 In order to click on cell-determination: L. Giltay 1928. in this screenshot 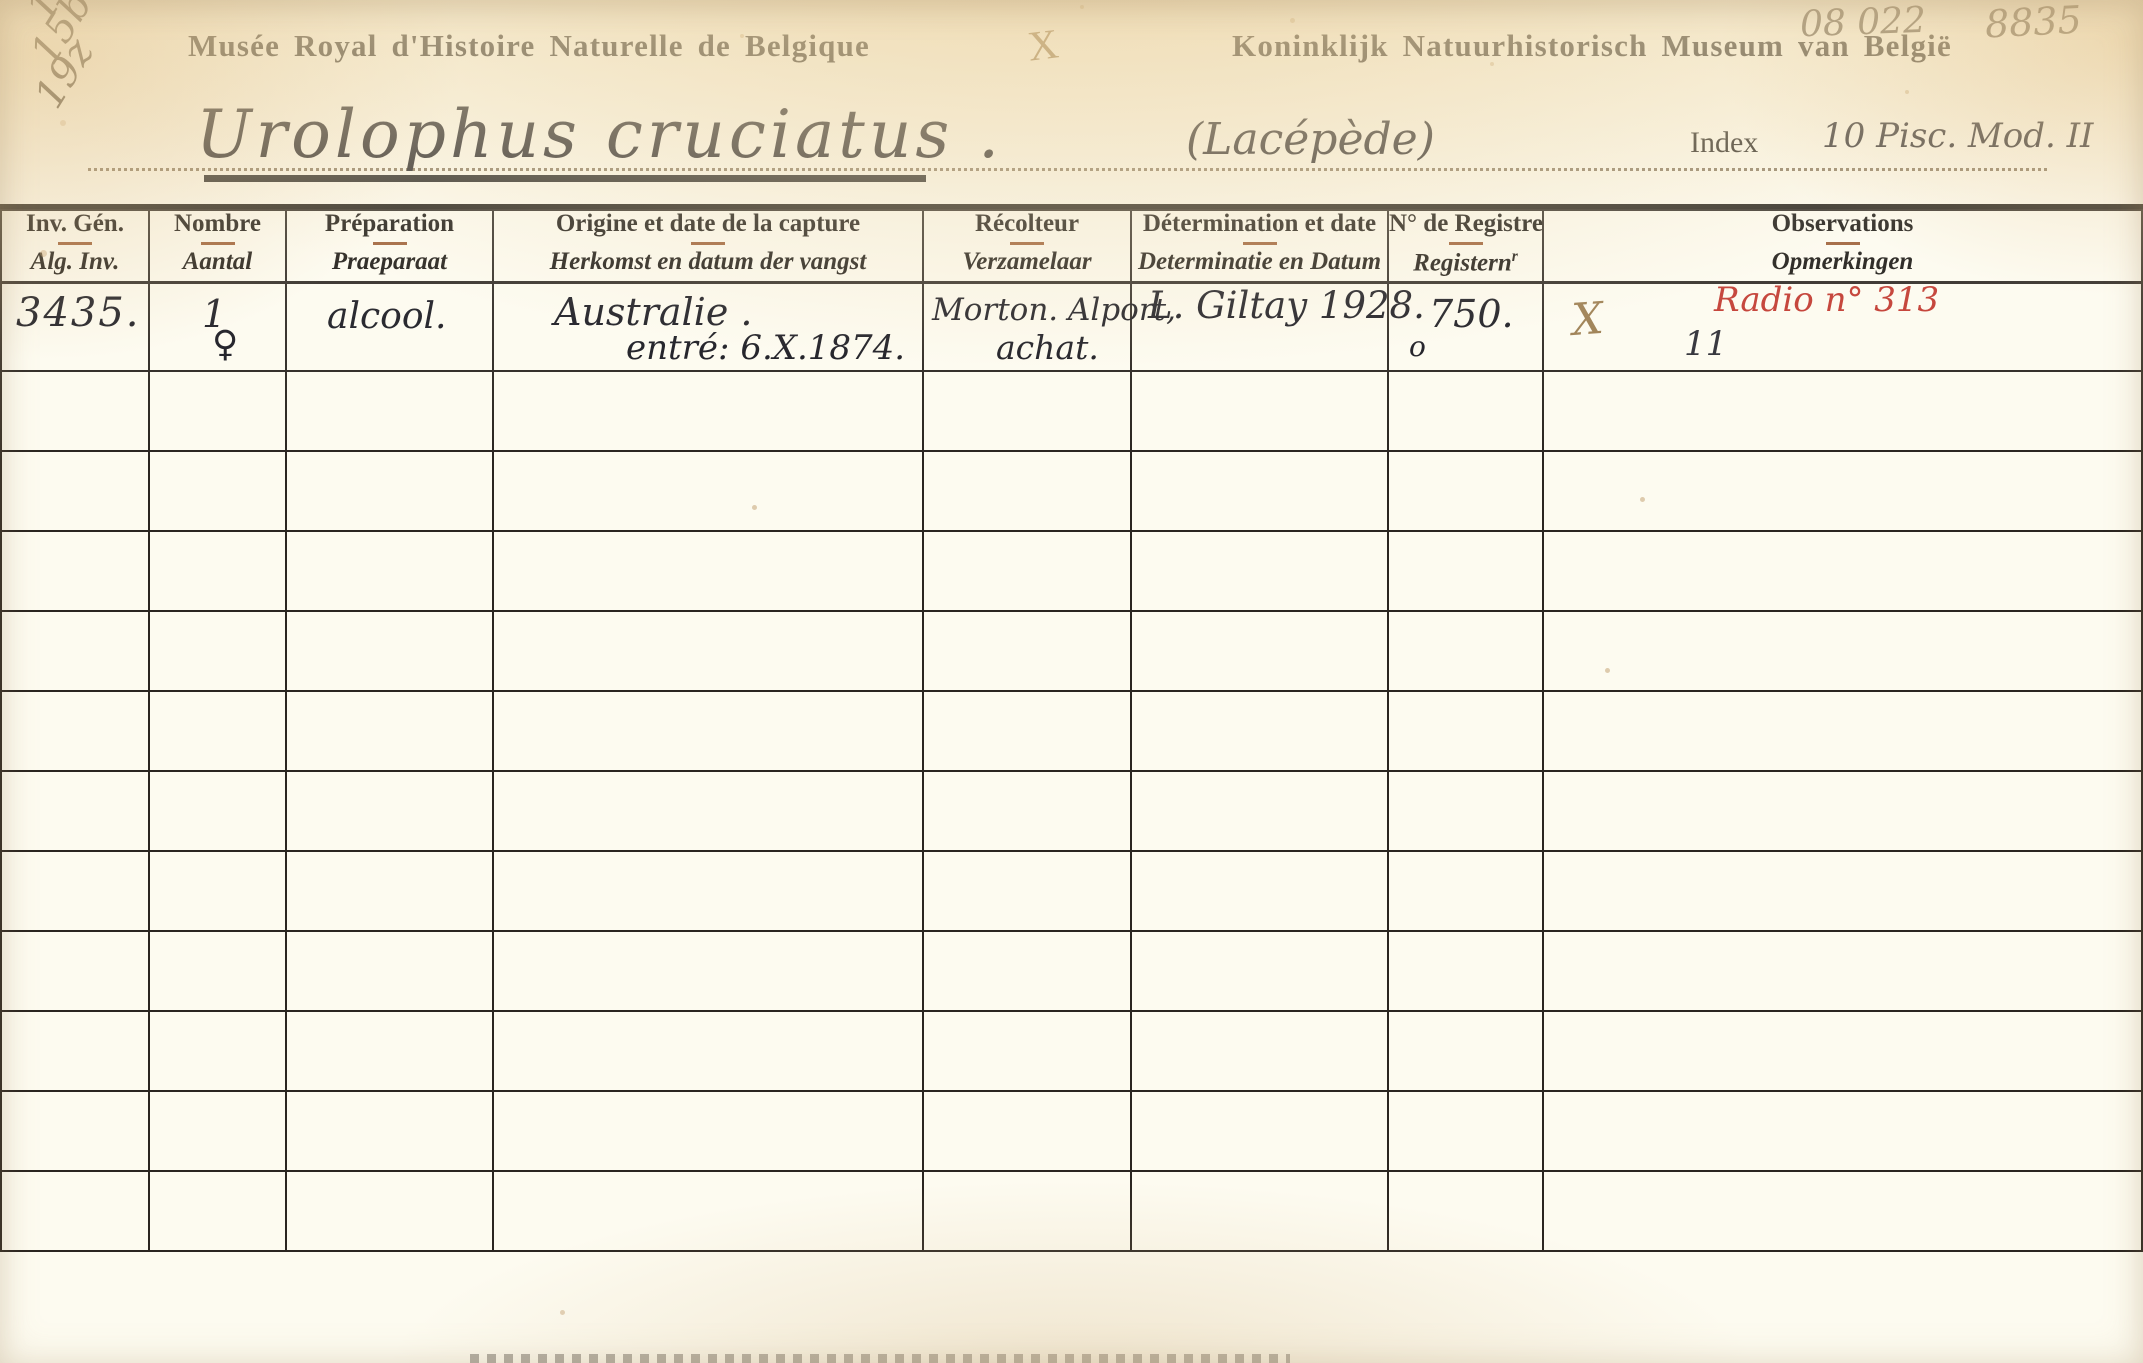, I will do `click(1277, 326)`.